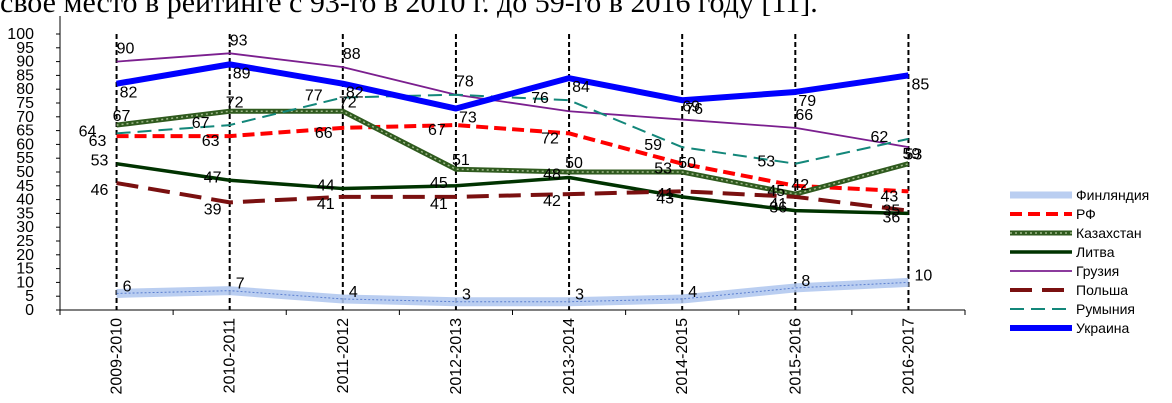  What do you see at coordinates (25, 117) in the screenshot?
I see `y-tick-label: 70` at bounding box center [25, 117].